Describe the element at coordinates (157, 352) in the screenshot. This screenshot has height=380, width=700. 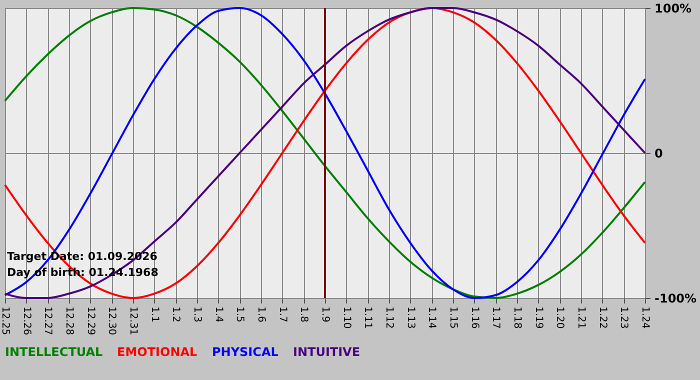
I see `text: EMOTIONAL` at that location.